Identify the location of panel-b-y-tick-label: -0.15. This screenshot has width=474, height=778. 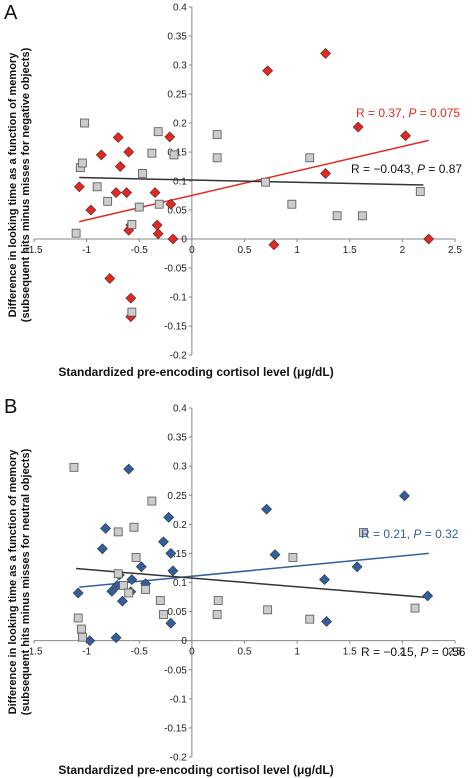
(175, 728).